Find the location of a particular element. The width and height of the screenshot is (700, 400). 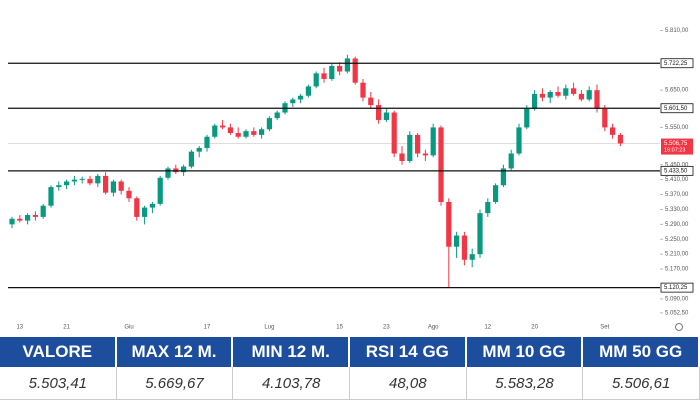

y-tick-label: 5.410,00 is located at coordinates (677, 180).